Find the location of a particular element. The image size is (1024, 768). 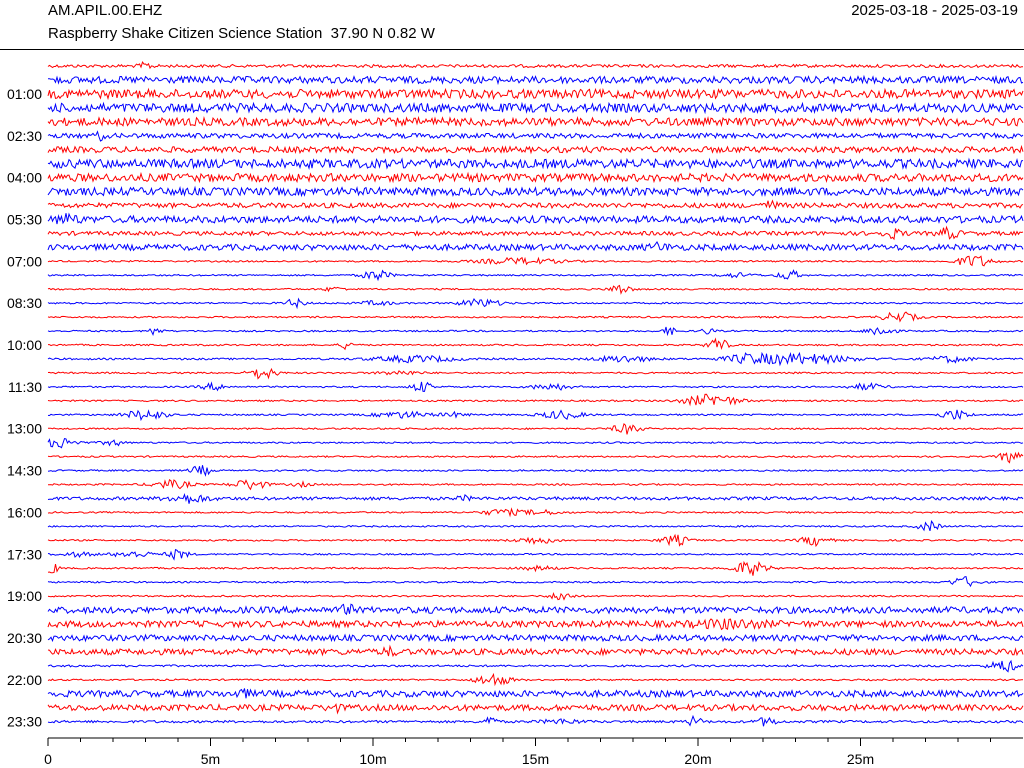

hour-label: 22:00 is located at coordinates (24, 680).